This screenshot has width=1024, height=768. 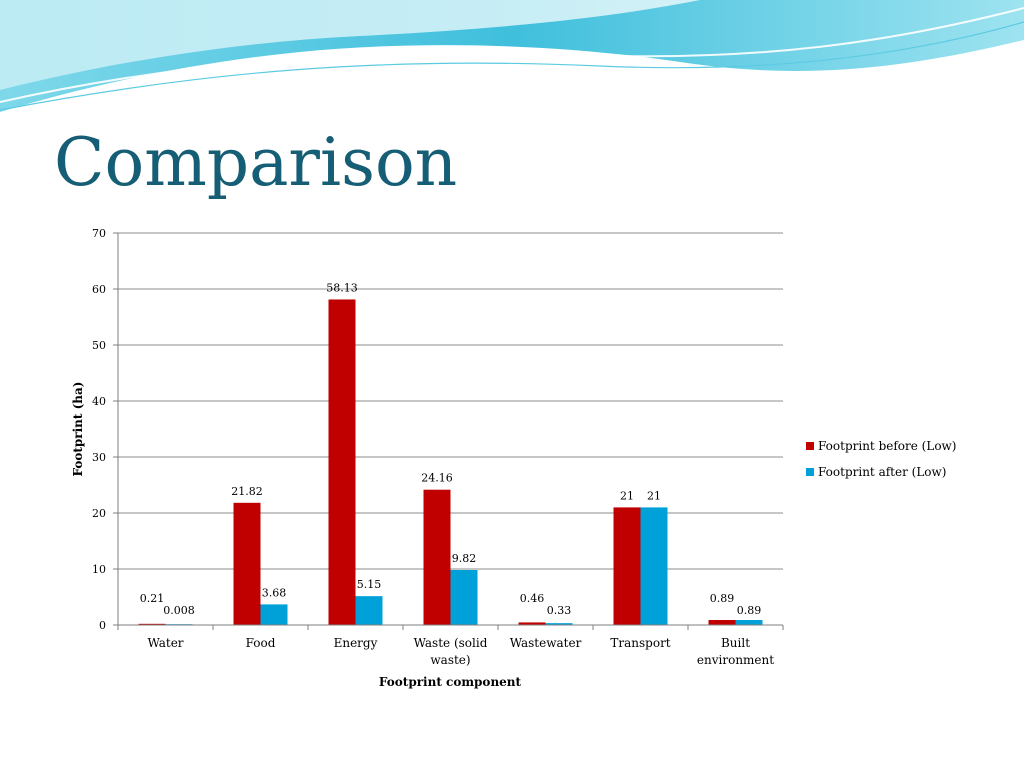 What do you see at coordinates (165, 643) in the screenshot?
I see `x-category-label: Water` at bounding box center [165, 643].